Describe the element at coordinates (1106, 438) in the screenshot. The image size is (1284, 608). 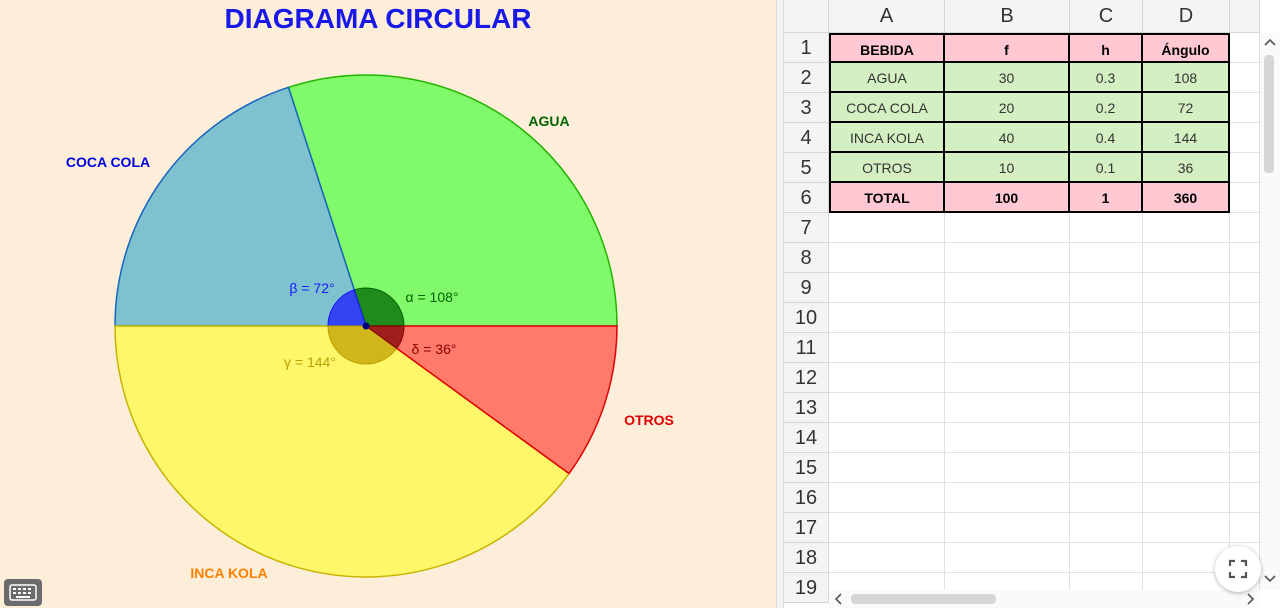
I see `cell-c14` at that location.